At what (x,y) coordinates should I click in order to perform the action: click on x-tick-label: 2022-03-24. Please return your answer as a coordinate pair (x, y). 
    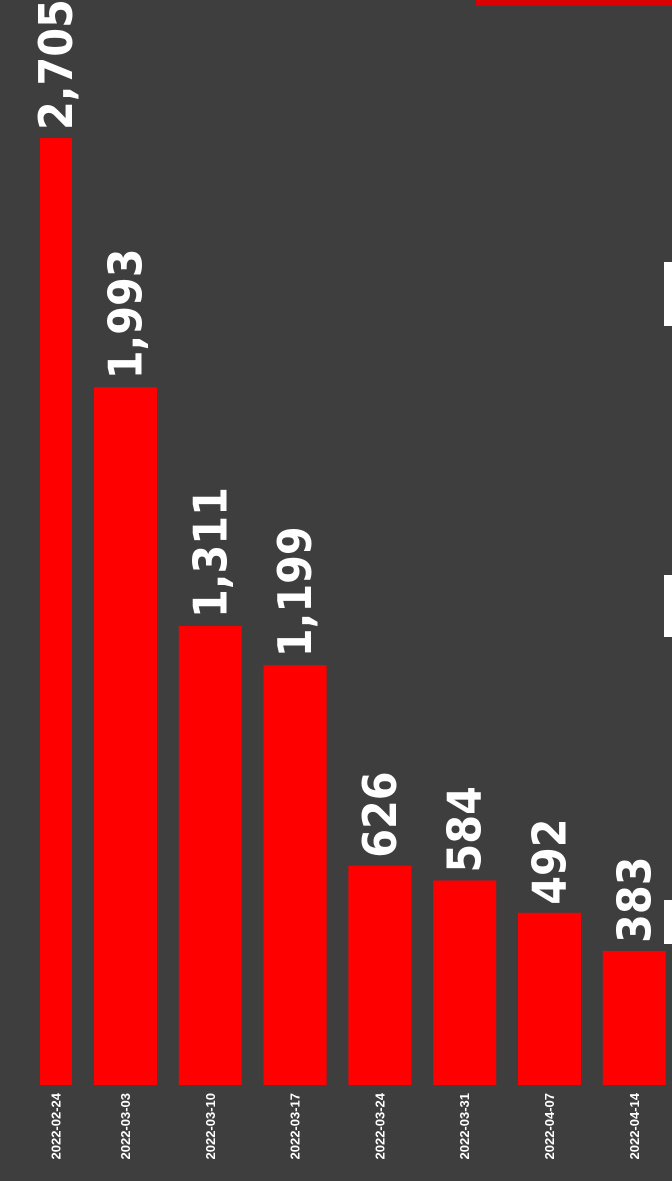
    Looking at the image, I should click on (379, 1125).